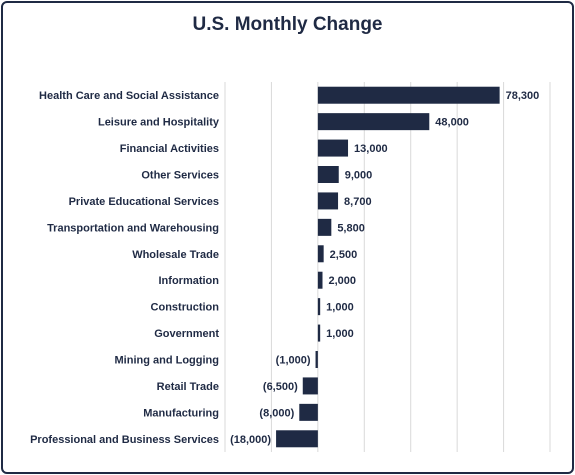 The height and width of the screenshot is (475, 575). I want to click on value-label: 5,800, so click(351, 228).